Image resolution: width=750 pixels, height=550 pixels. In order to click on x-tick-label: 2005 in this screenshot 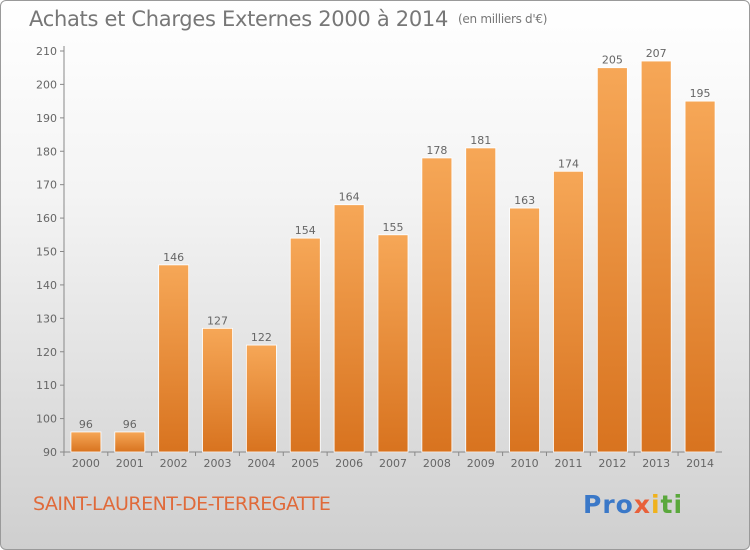, I will do `click(305, 463)`.